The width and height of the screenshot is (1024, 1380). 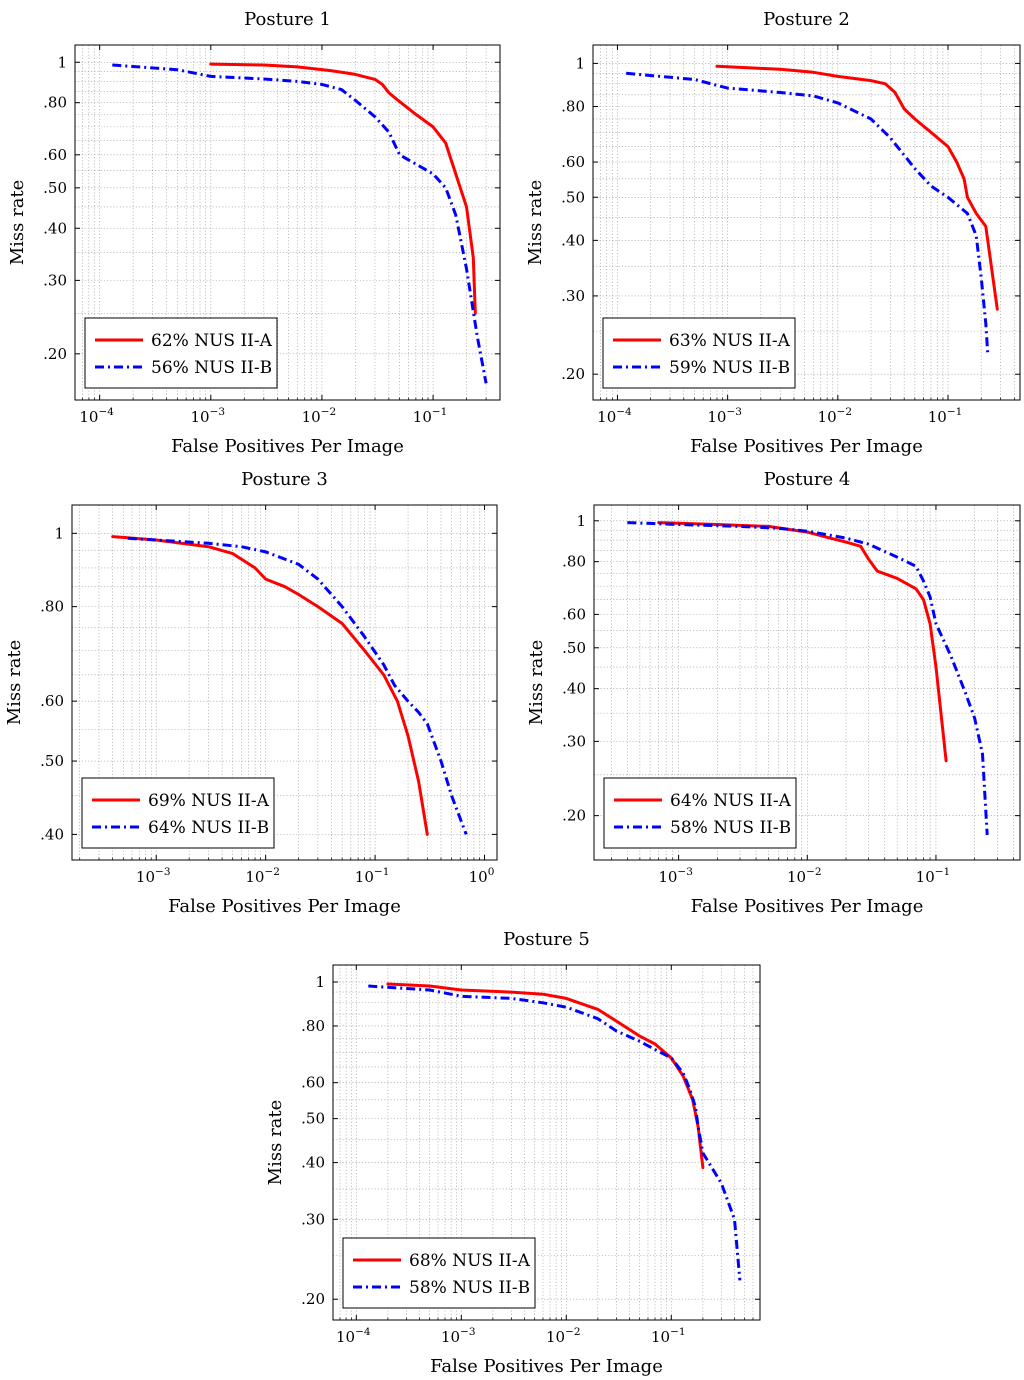 What do you see at coordinates (470, 1261) in the screenshot?
I see `legend-label: 68% NUS II-A` at bounding box center [470, 1261].